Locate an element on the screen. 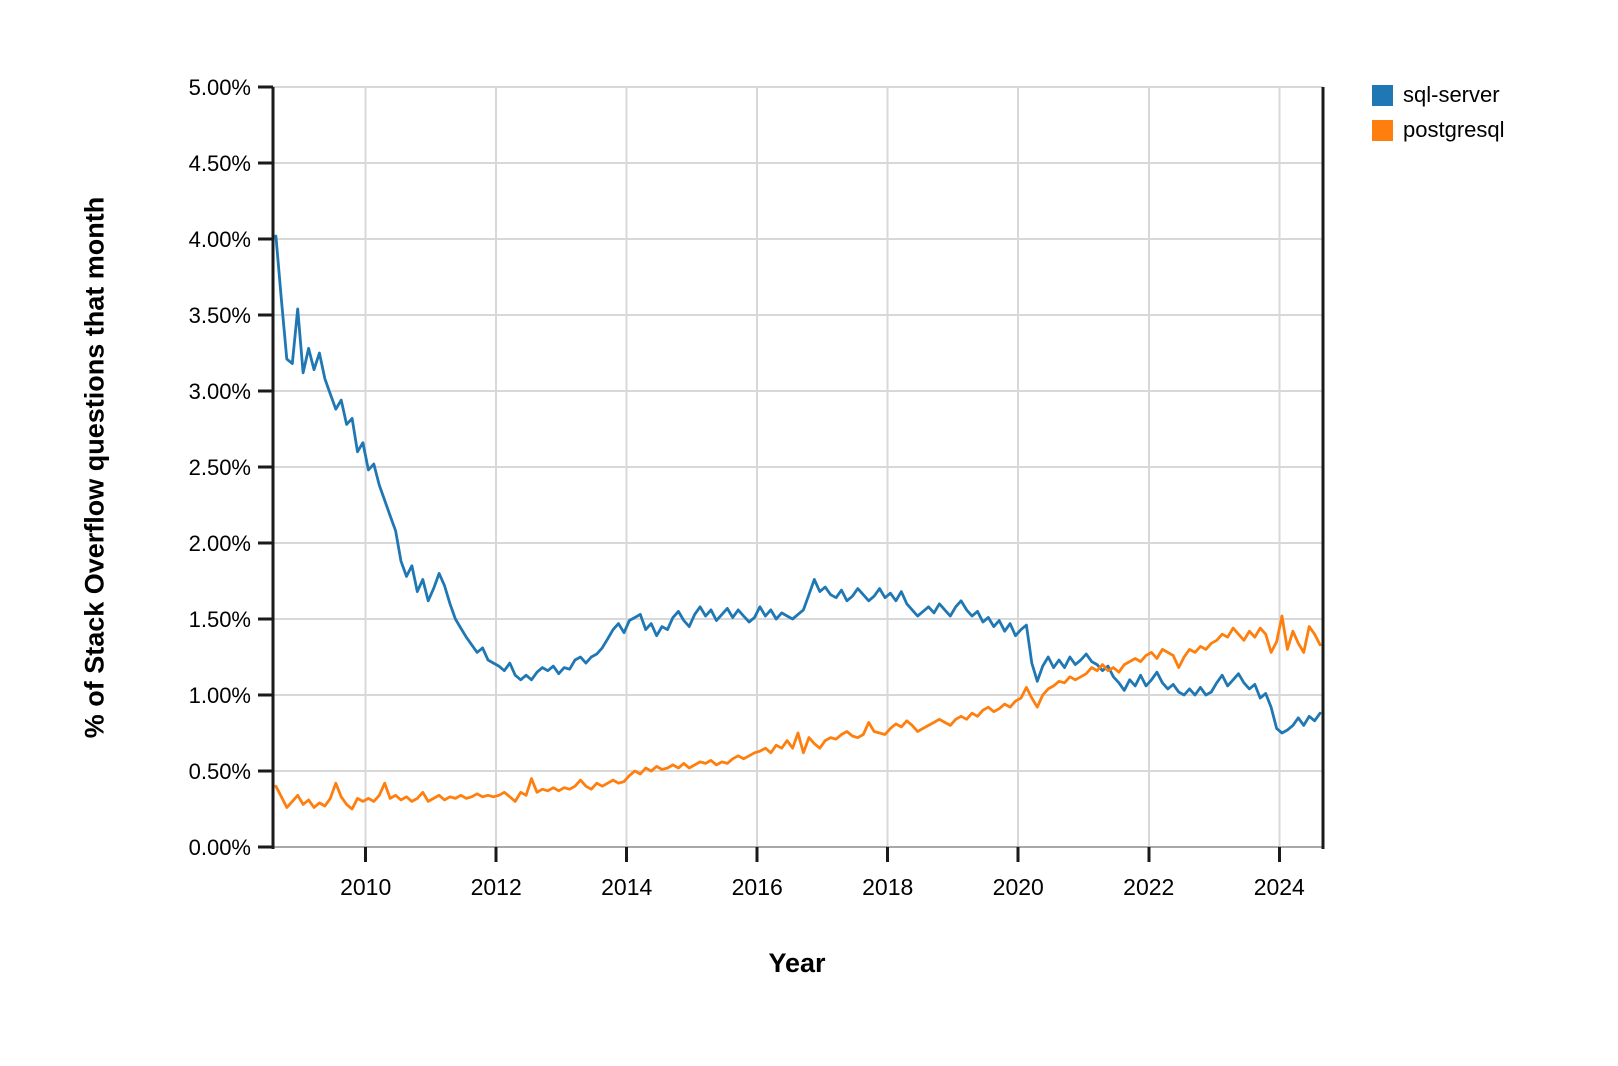 This screenshot has height=1066, width=1618. x-tick-label-2020: 2020 is located at coordinates (1018, 887).